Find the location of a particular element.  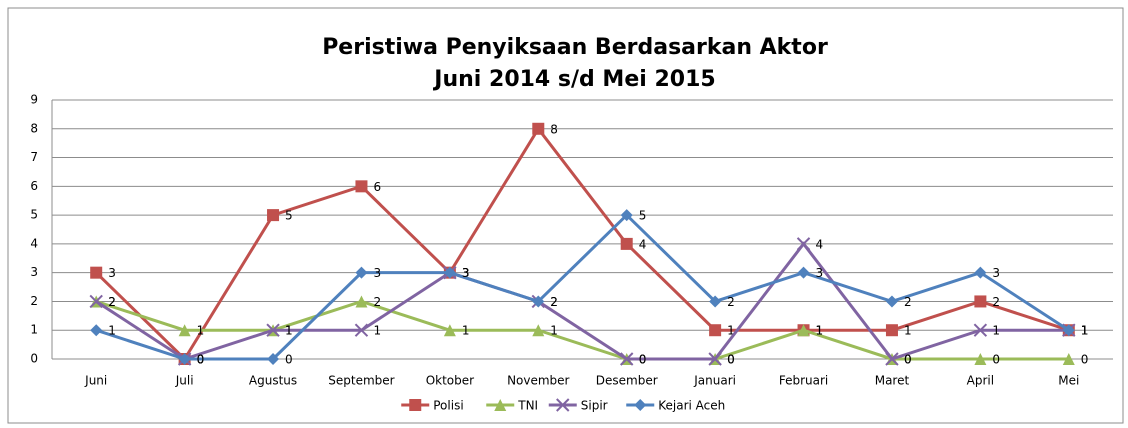

x-tick-label: Oktober is located at coordinates (450, 381).